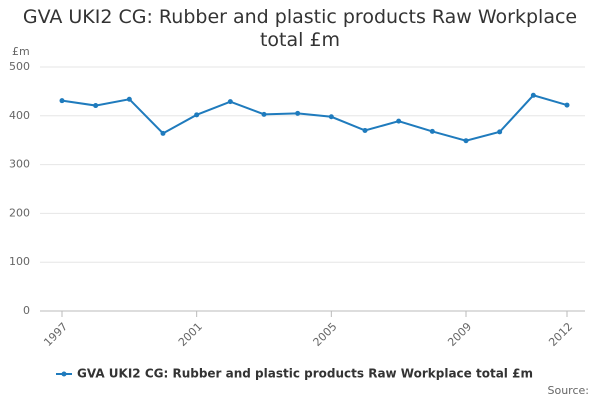 The width and height of the screenshot is (600, 400). Describe the element at coordinates (26, 310) in the screenshot. I see `y-tick-label: 0` at that location.